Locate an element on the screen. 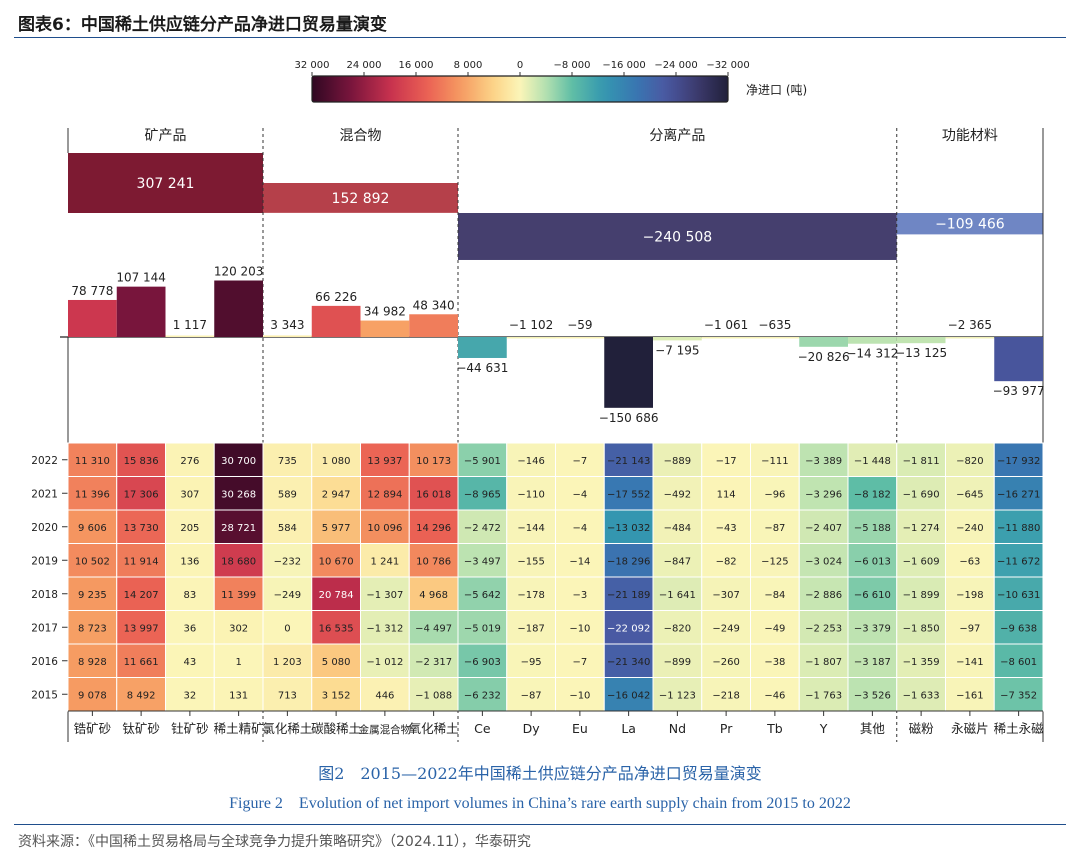 This screenshot has height=857, width=1080. colorbar-tick-label: 16 000 is located at coordinates (416, 65).